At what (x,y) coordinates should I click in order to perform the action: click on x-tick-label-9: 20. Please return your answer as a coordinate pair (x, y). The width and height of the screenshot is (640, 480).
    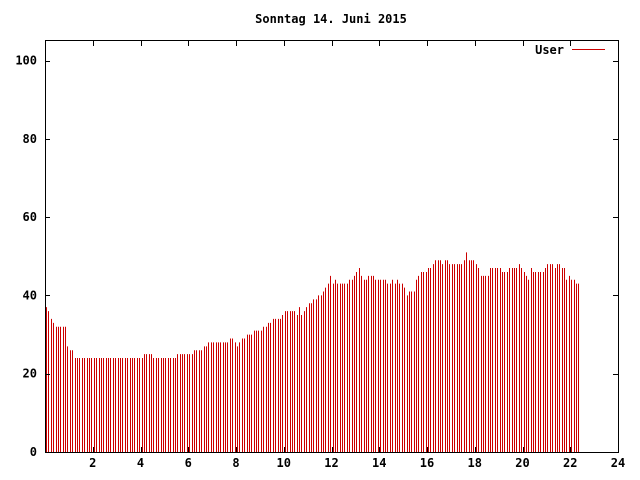
    Looking at the image, I should click on (522, 463).